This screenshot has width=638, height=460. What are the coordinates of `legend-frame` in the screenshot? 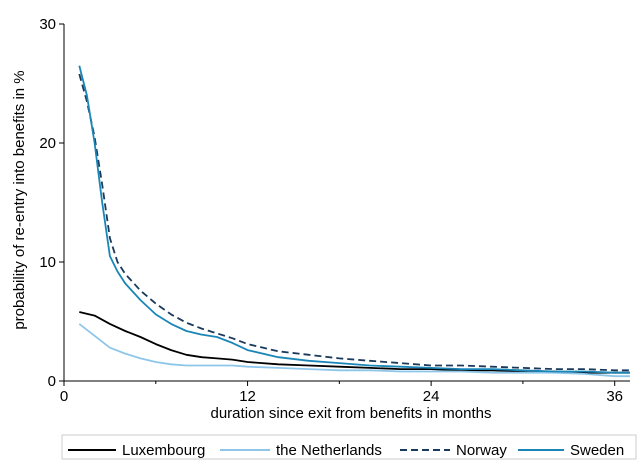 It's located at (349, 447).